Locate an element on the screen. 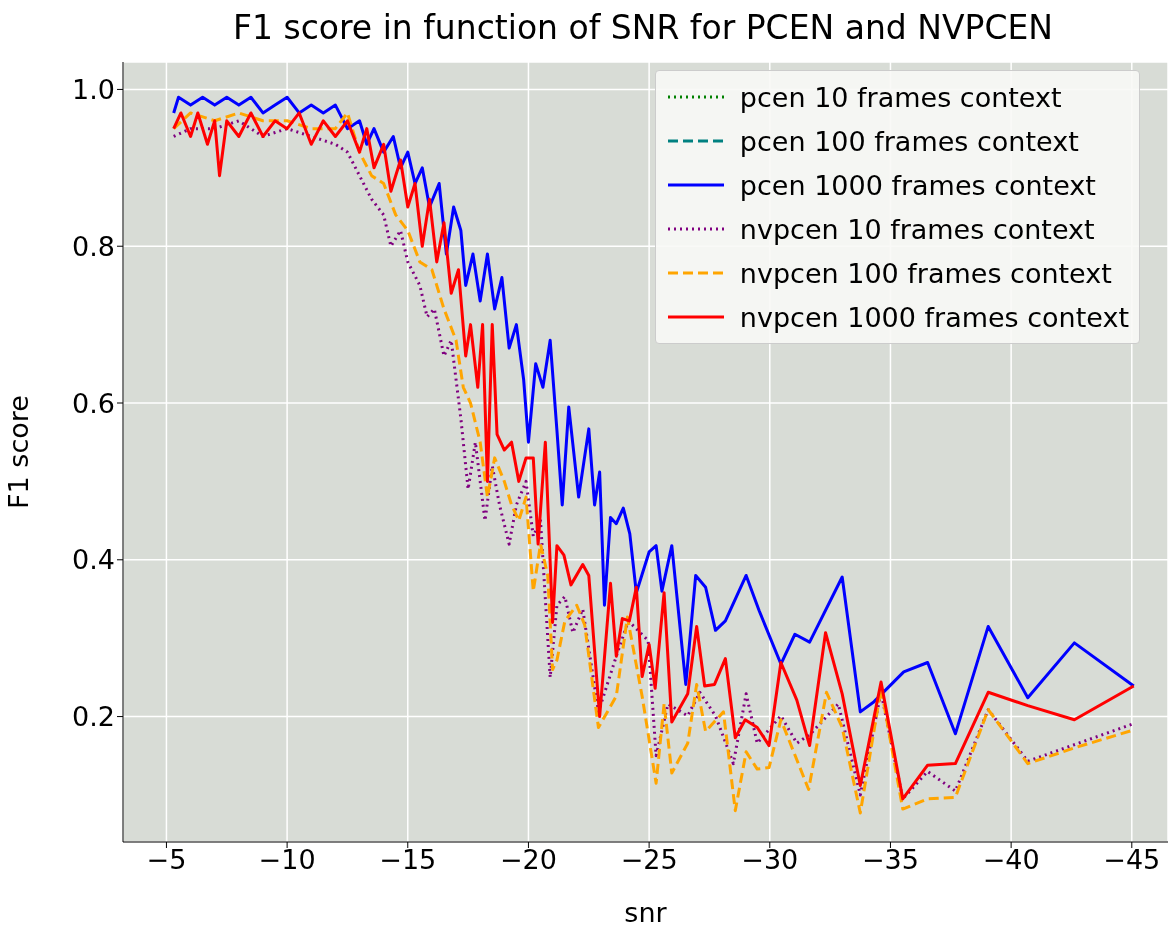 The width and height of the screenshot is (1176, 941). y-tick-label: 0.8 is located at coordinates (93, 246).